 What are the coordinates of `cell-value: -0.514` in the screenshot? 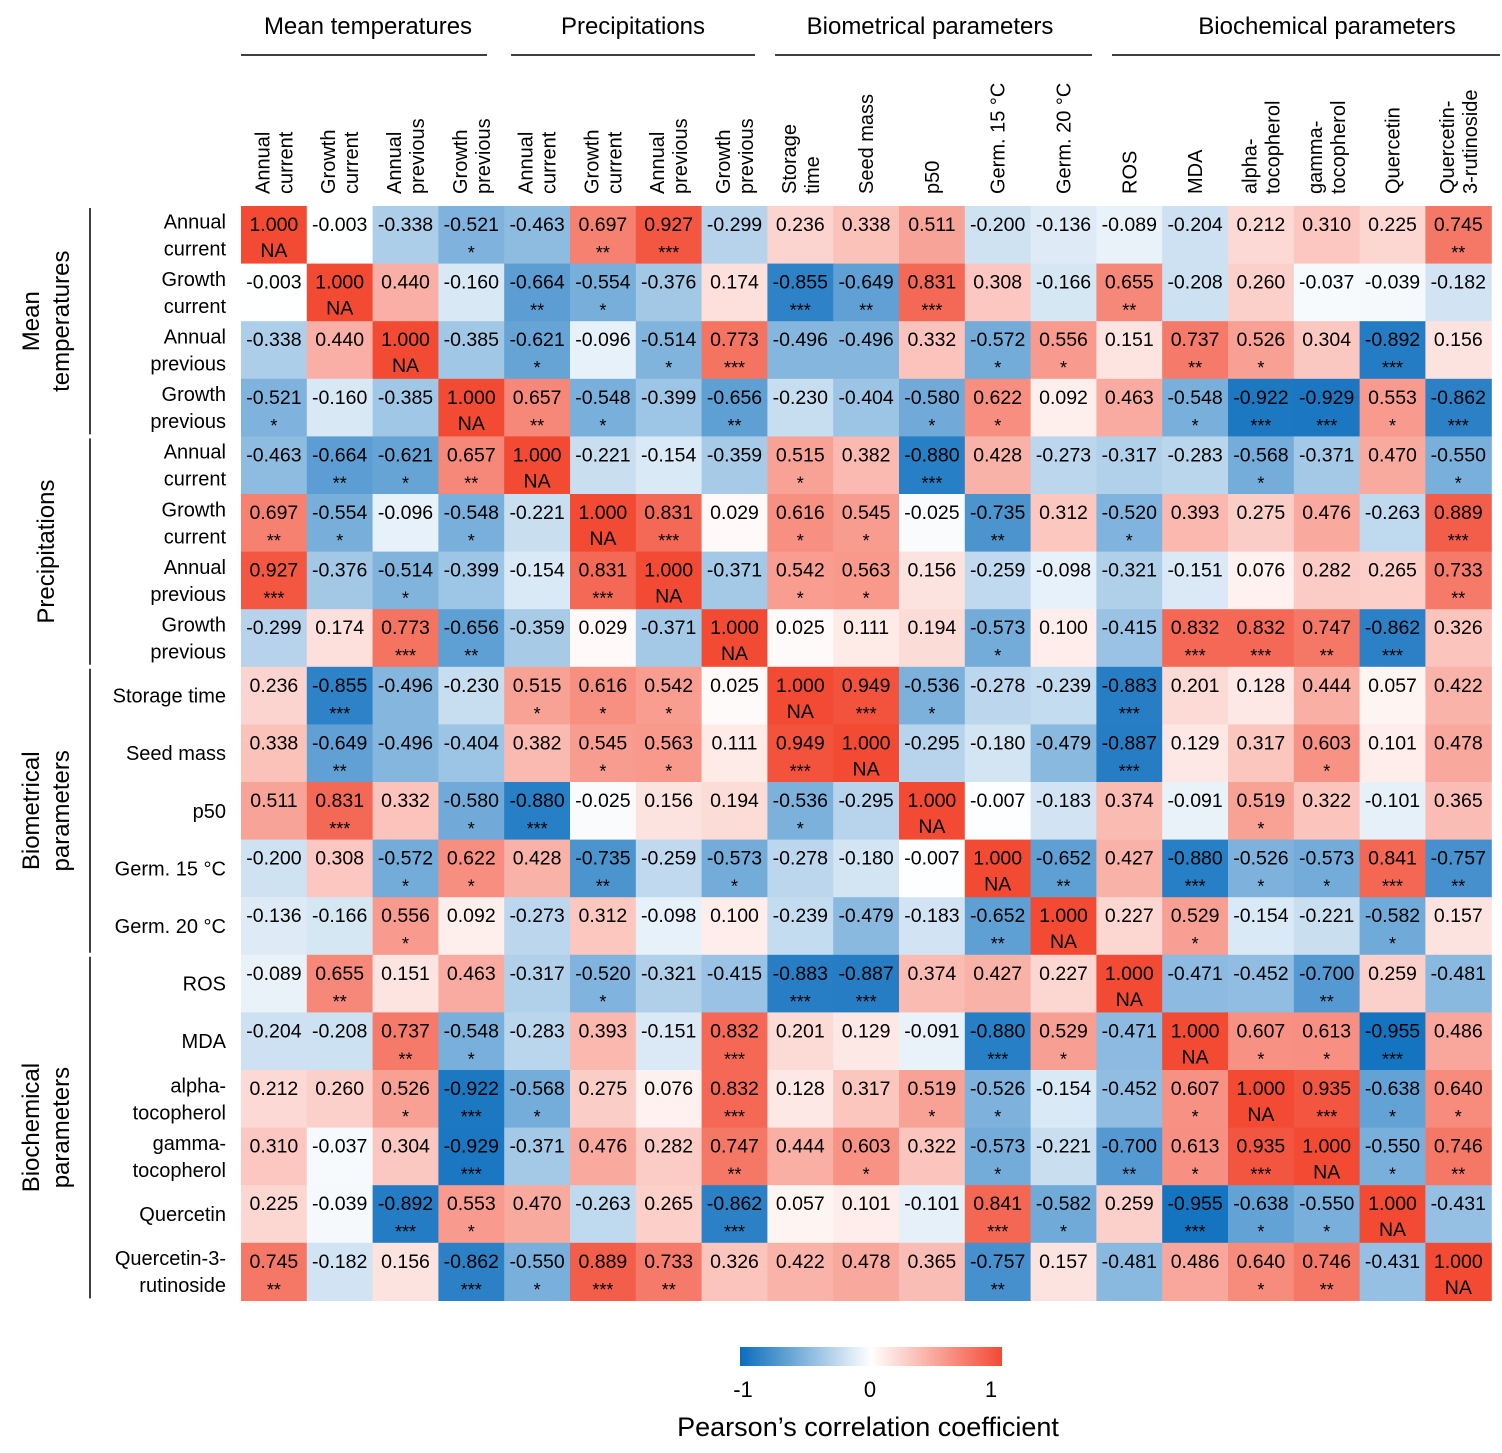 It's located at (405, 571).